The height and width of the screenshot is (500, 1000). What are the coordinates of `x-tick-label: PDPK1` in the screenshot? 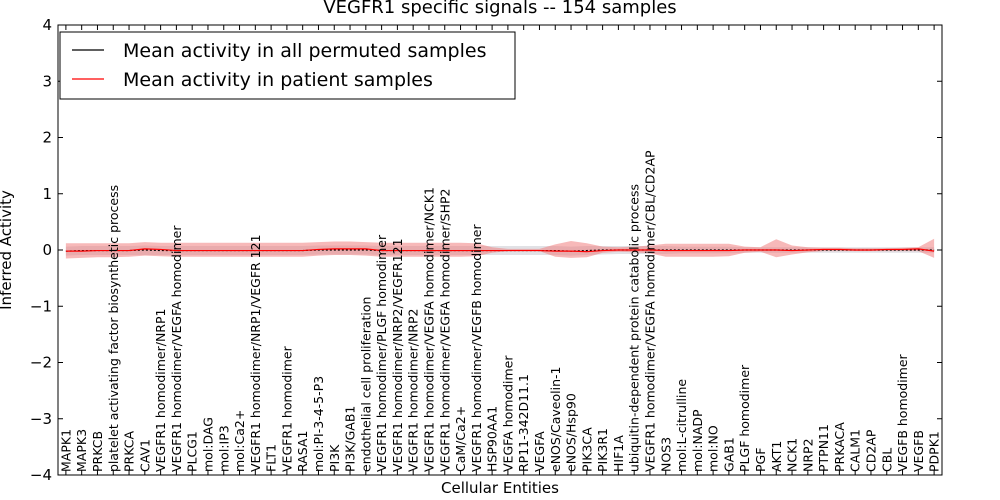 It's located at (934, 451).